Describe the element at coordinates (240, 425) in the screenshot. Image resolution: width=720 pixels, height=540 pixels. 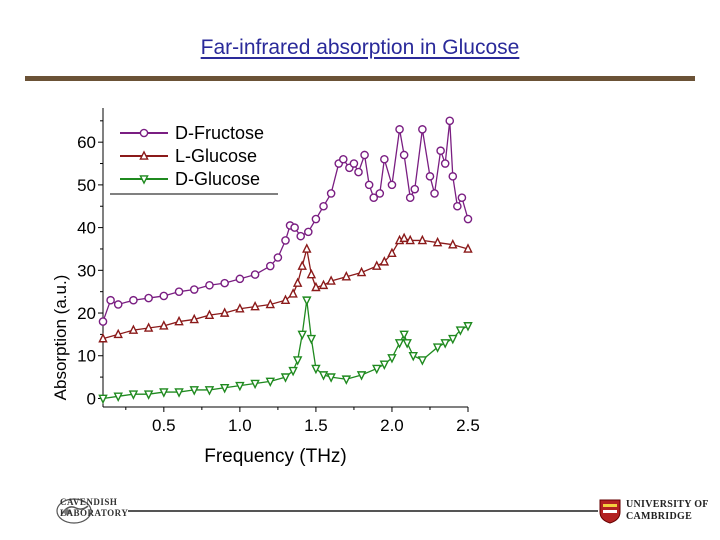
I see `x-tick-label: 1.0` at that location.